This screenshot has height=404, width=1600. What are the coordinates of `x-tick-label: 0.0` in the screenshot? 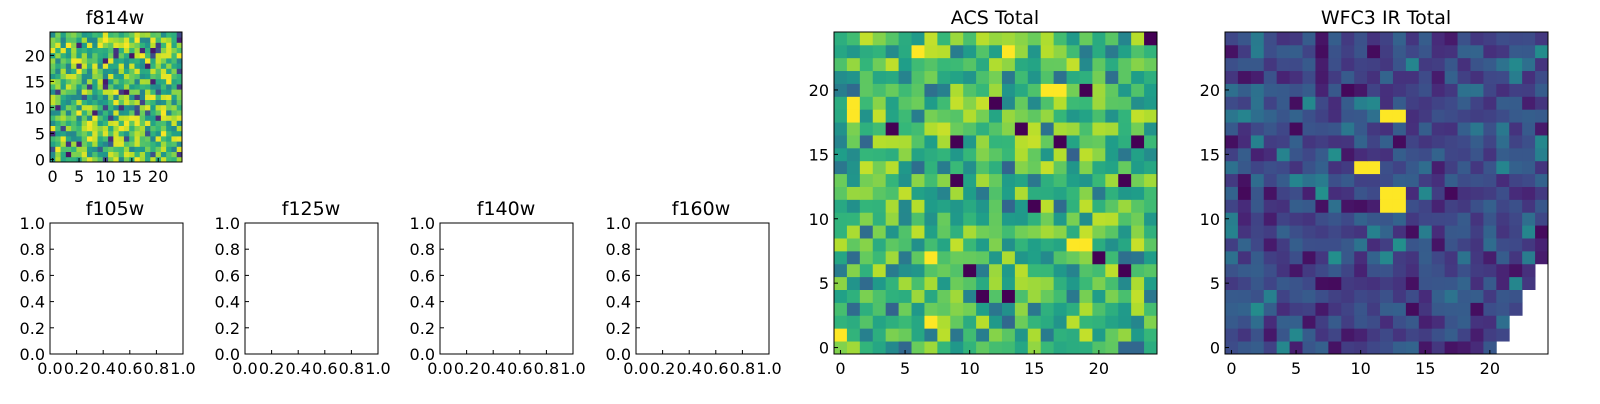 It's located at (49, 368).